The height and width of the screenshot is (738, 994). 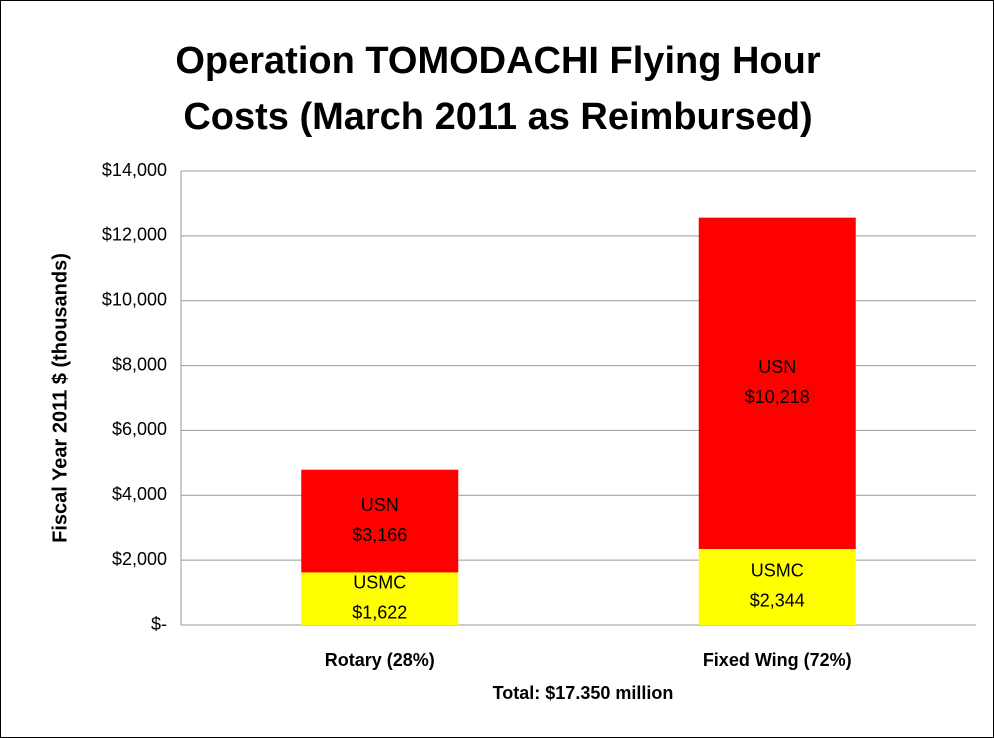 I want to click on y-tick-label: $6,000, so click(x=139, y=429).